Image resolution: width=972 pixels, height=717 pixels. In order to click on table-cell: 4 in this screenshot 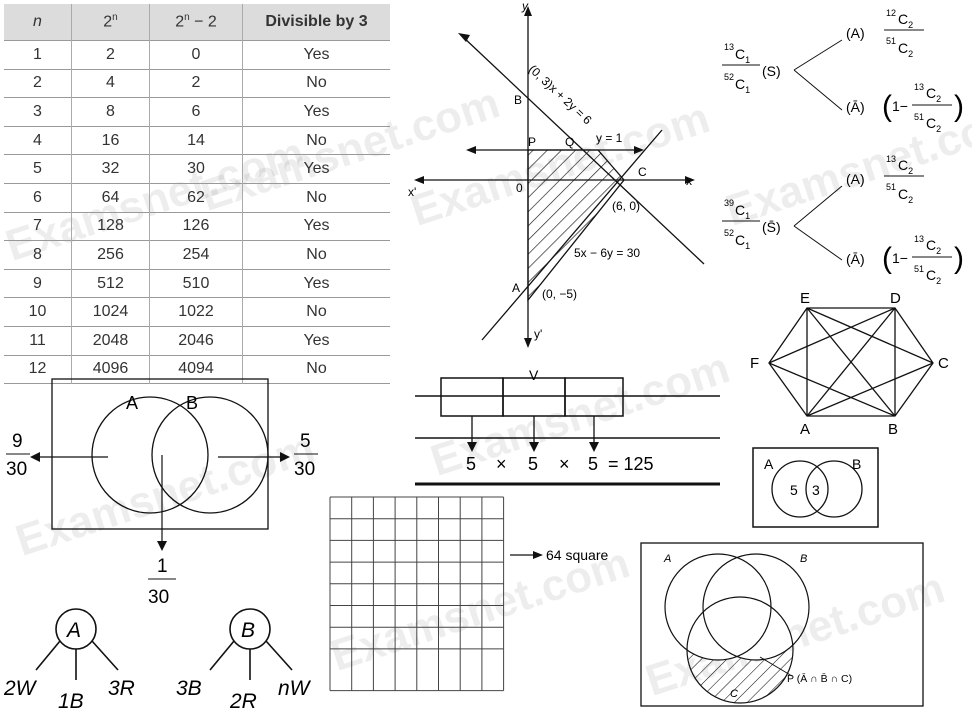, I will do `click(110, 83)`.